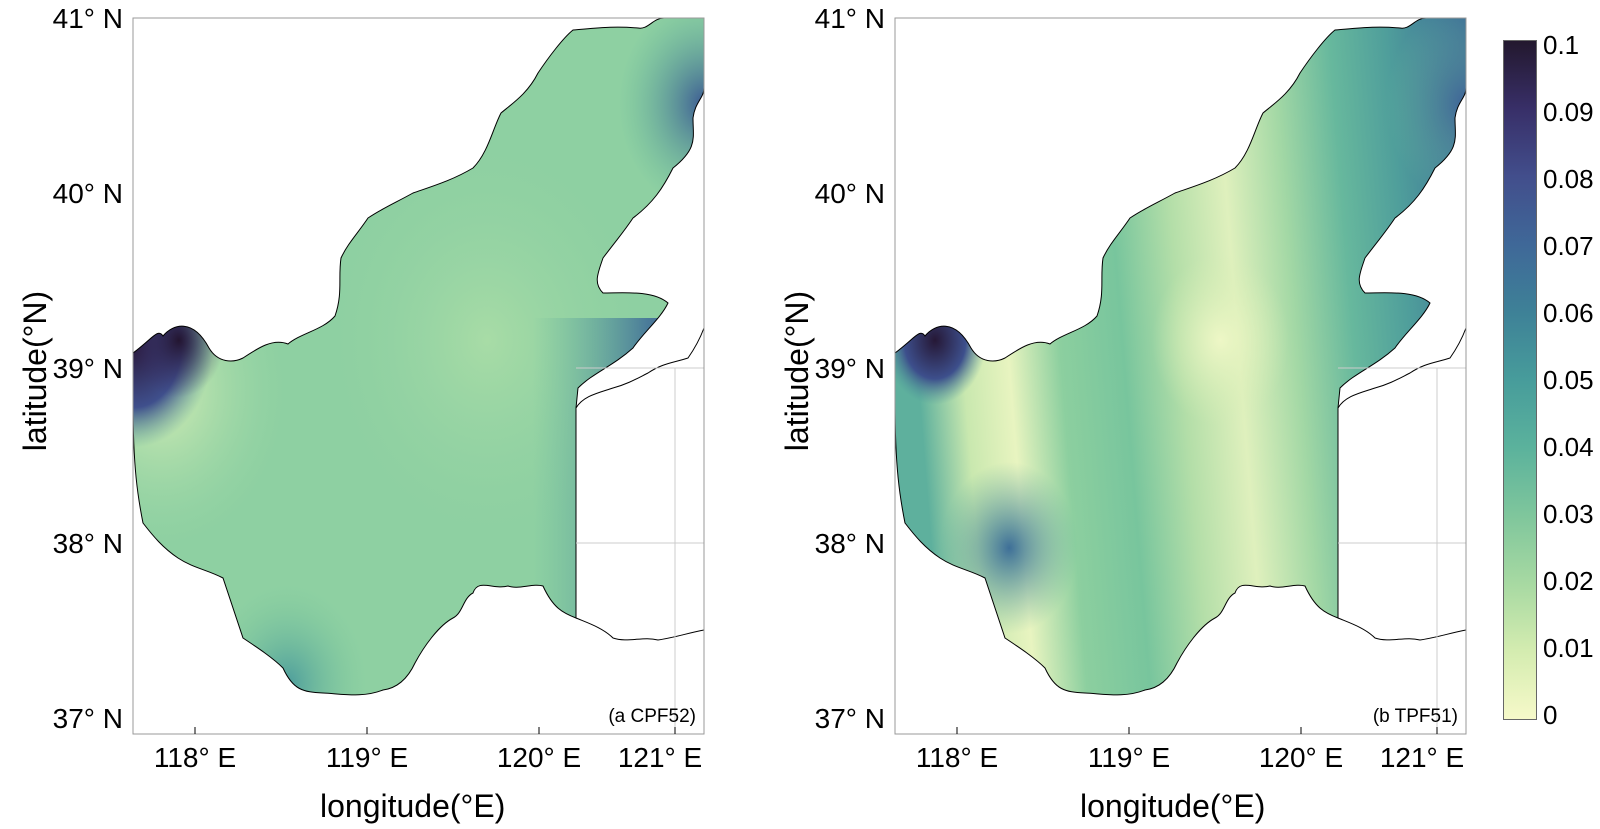 The height and width of the screenshot is (829, 1600). I want to click on colorbar-label-0.1: 0.1, so click(1561, 45).